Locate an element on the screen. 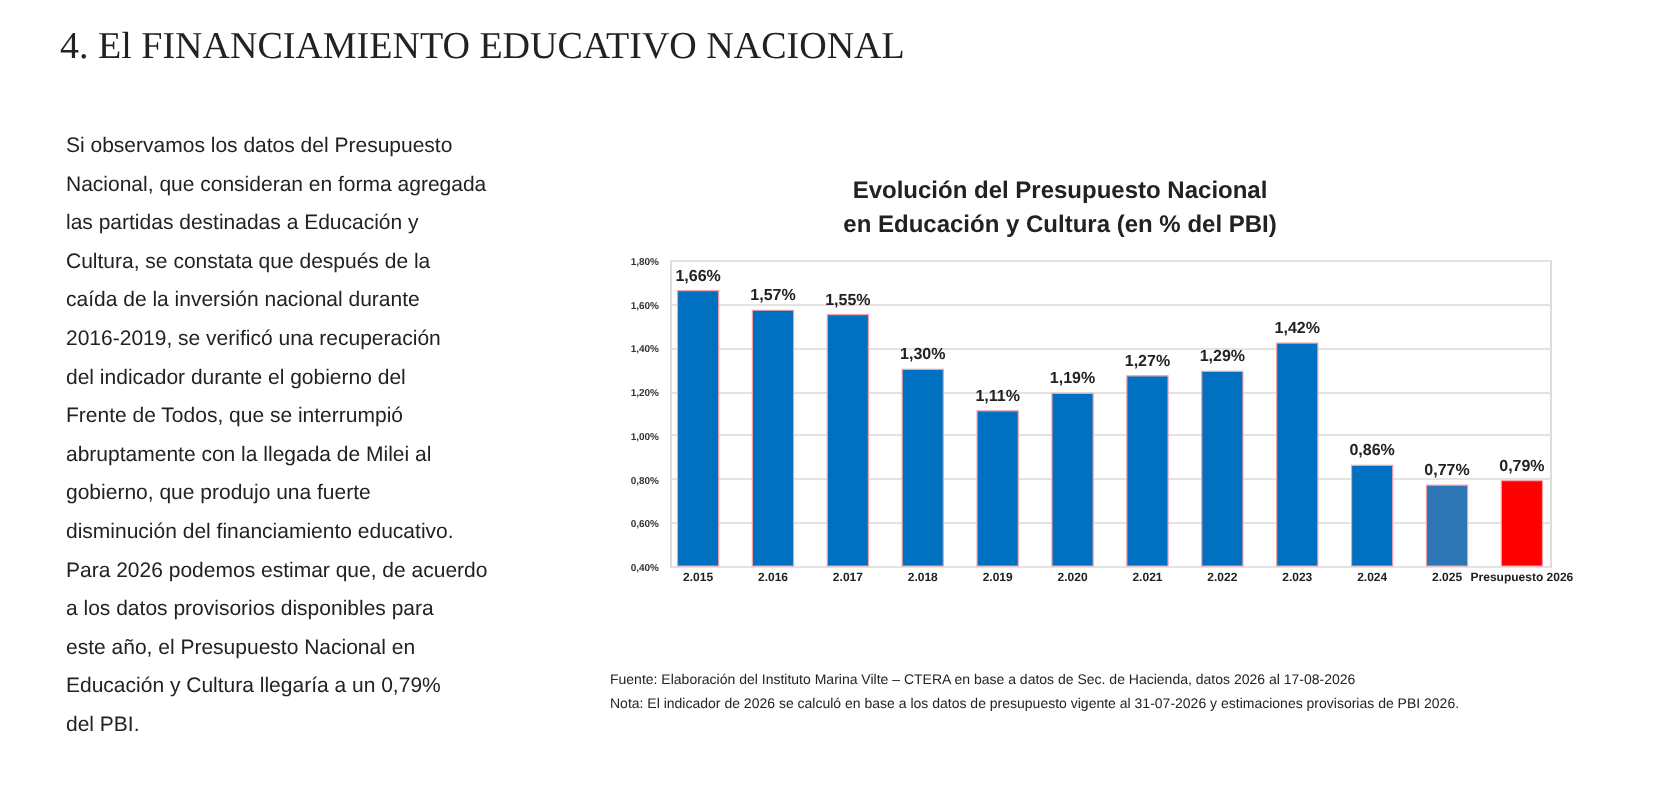 The height and width of the screenshot is (796, 1680). chart-title: Evolución del Presupuesto Nacional en Educación y Cultura (en % del PBI) is located at coordinates (1060, 207).